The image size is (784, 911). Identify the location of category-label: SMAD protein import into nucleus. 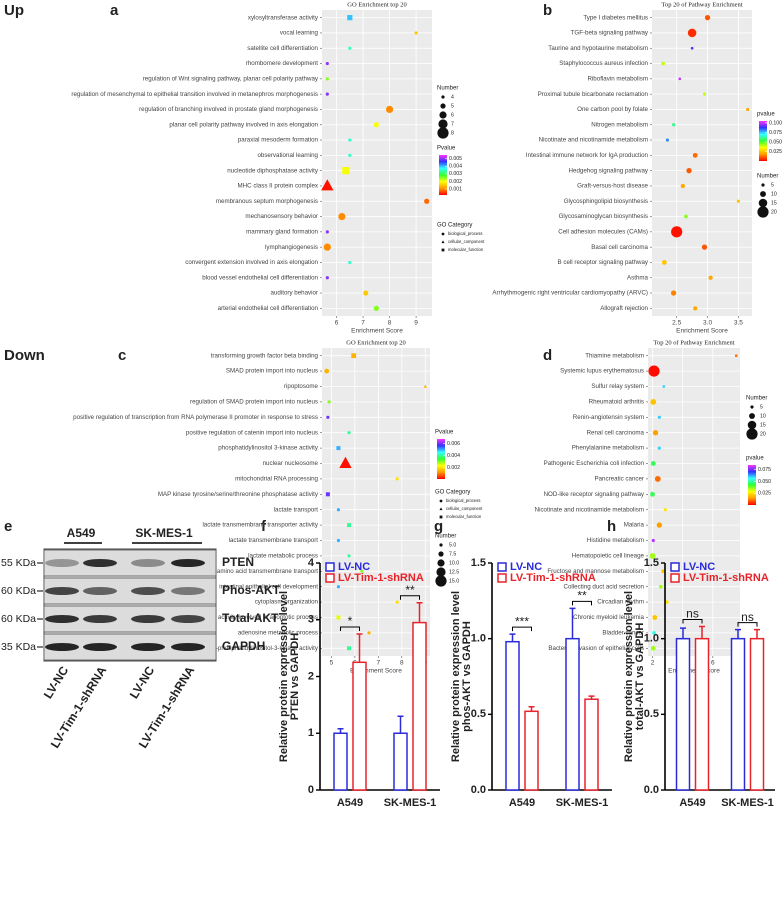
(272, 371).